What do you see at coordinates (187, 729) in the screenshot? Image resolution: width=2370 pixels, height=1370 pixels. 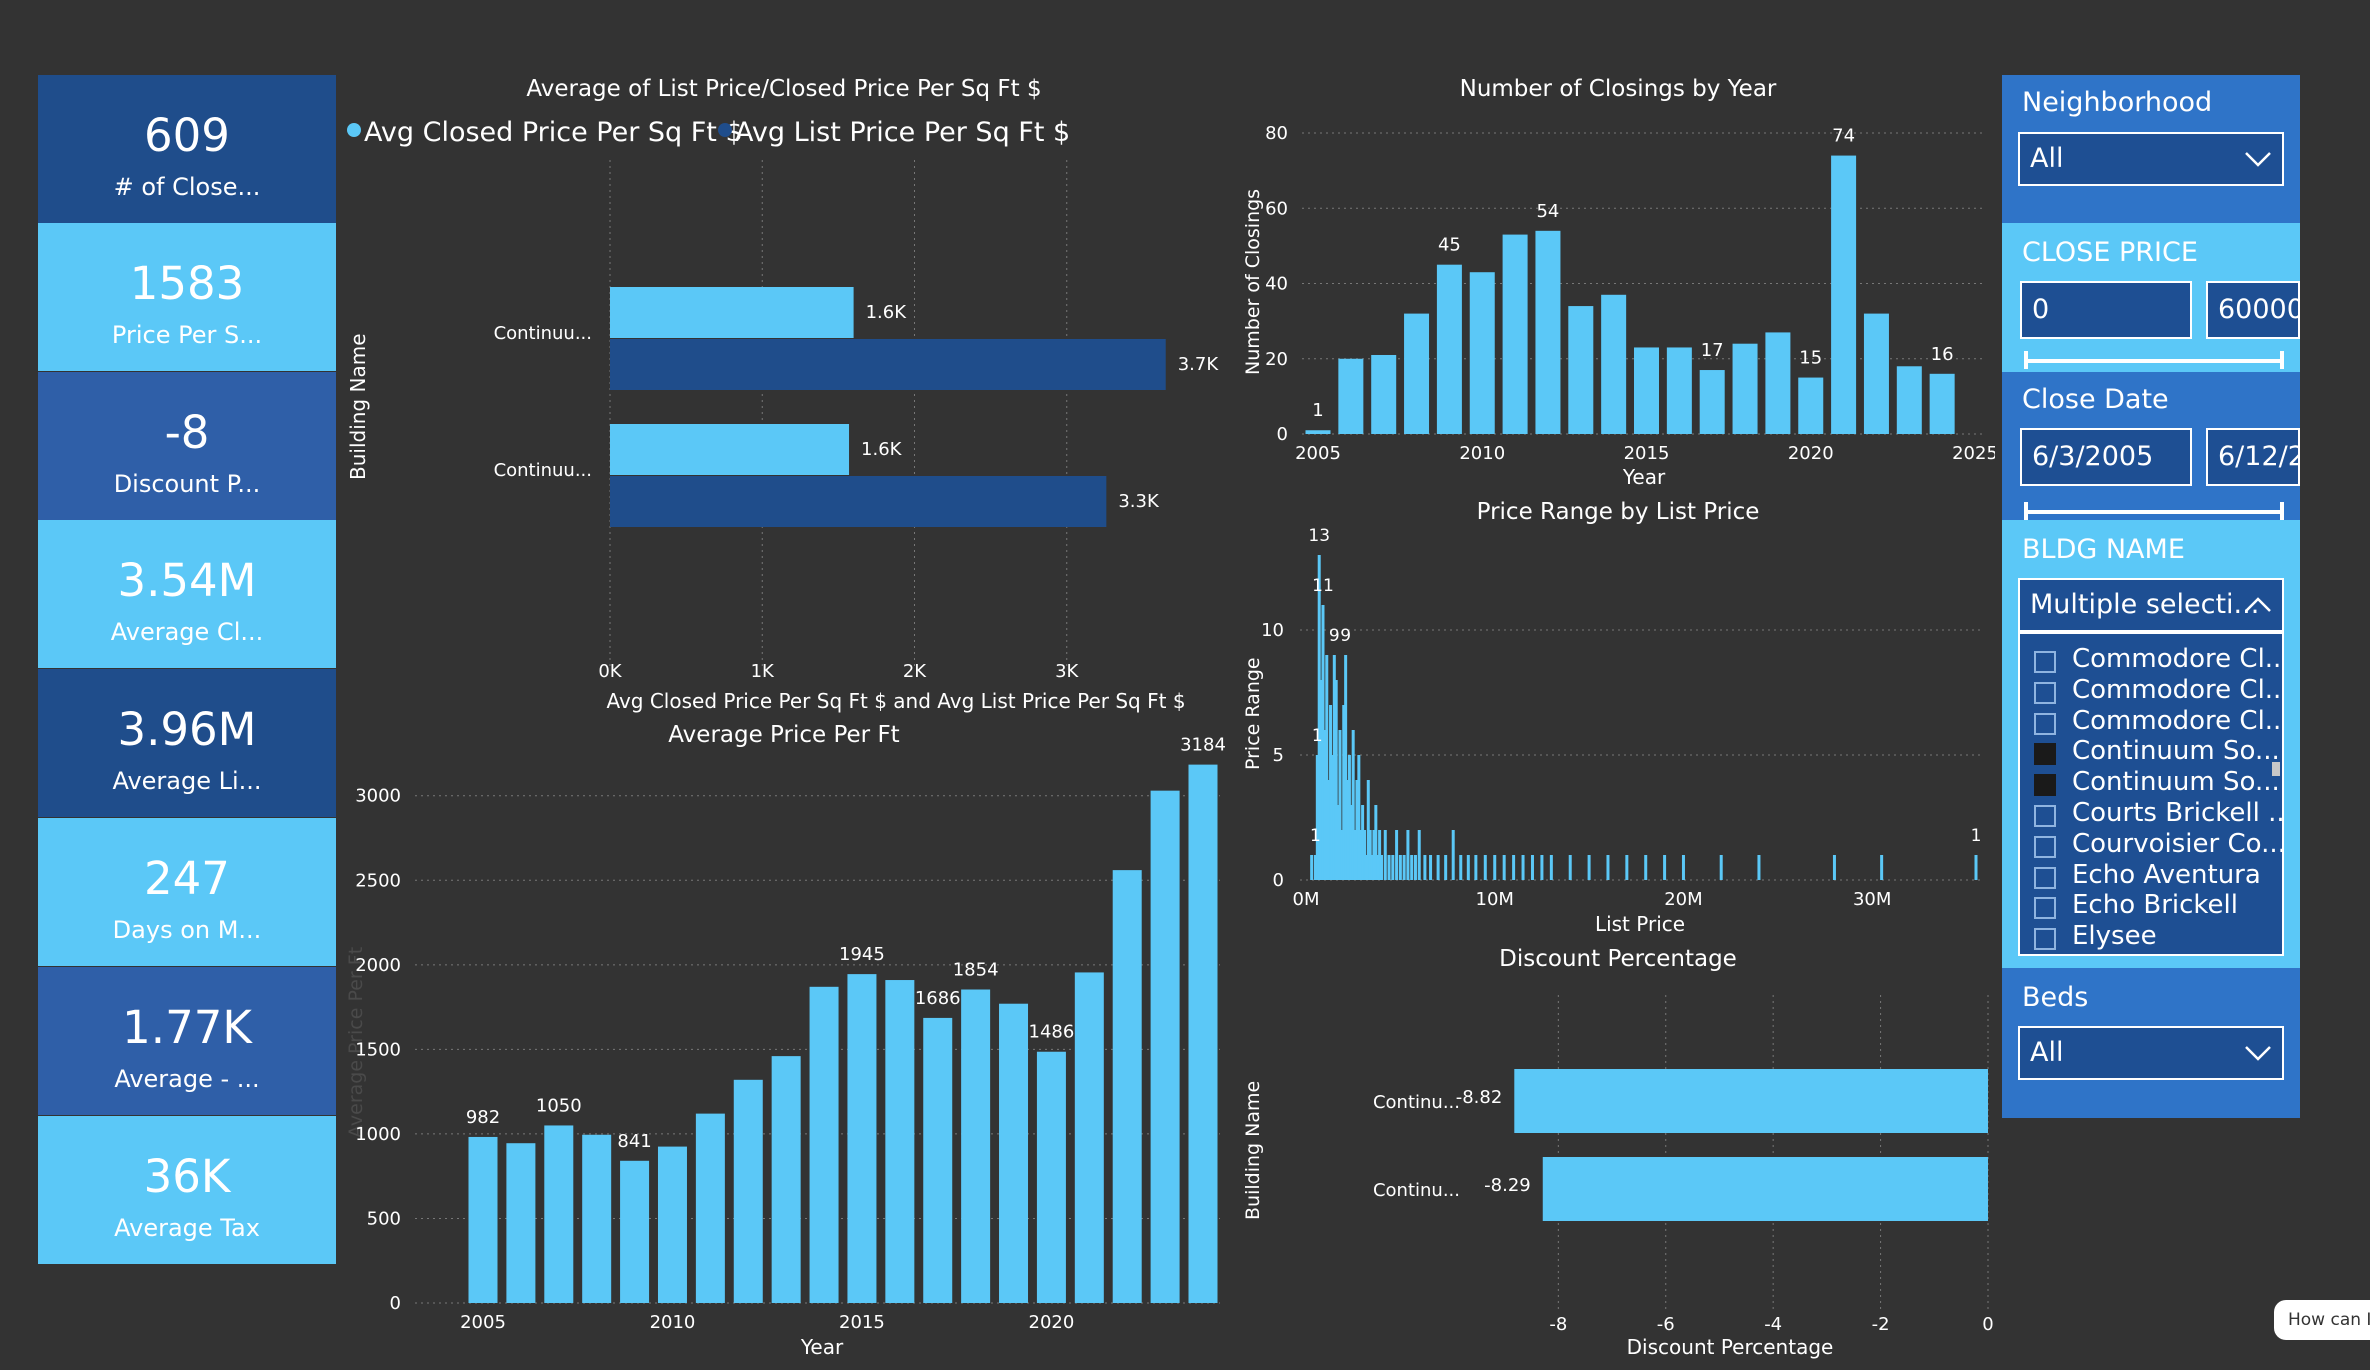 I see `kpi-value: 3.96M` at bounding box center [187, 729].